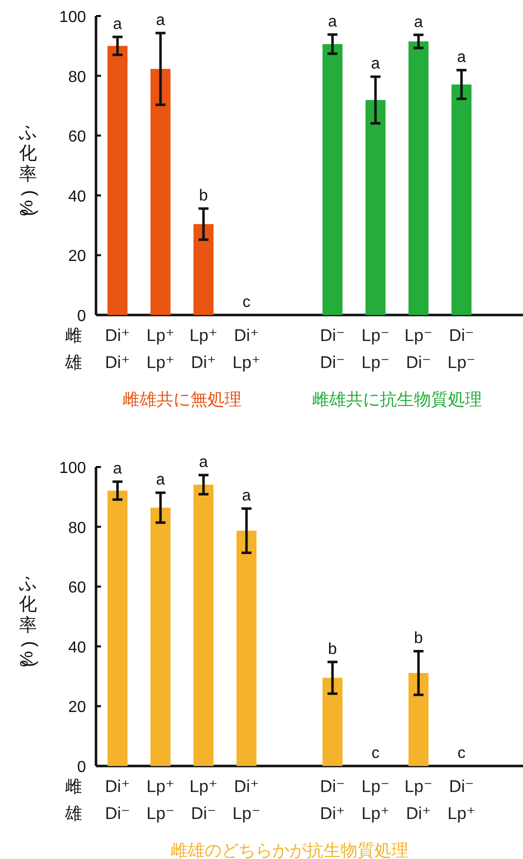  I want to click on text: 雌雄のどちらかが抗生物質処理, so click(289, 850).